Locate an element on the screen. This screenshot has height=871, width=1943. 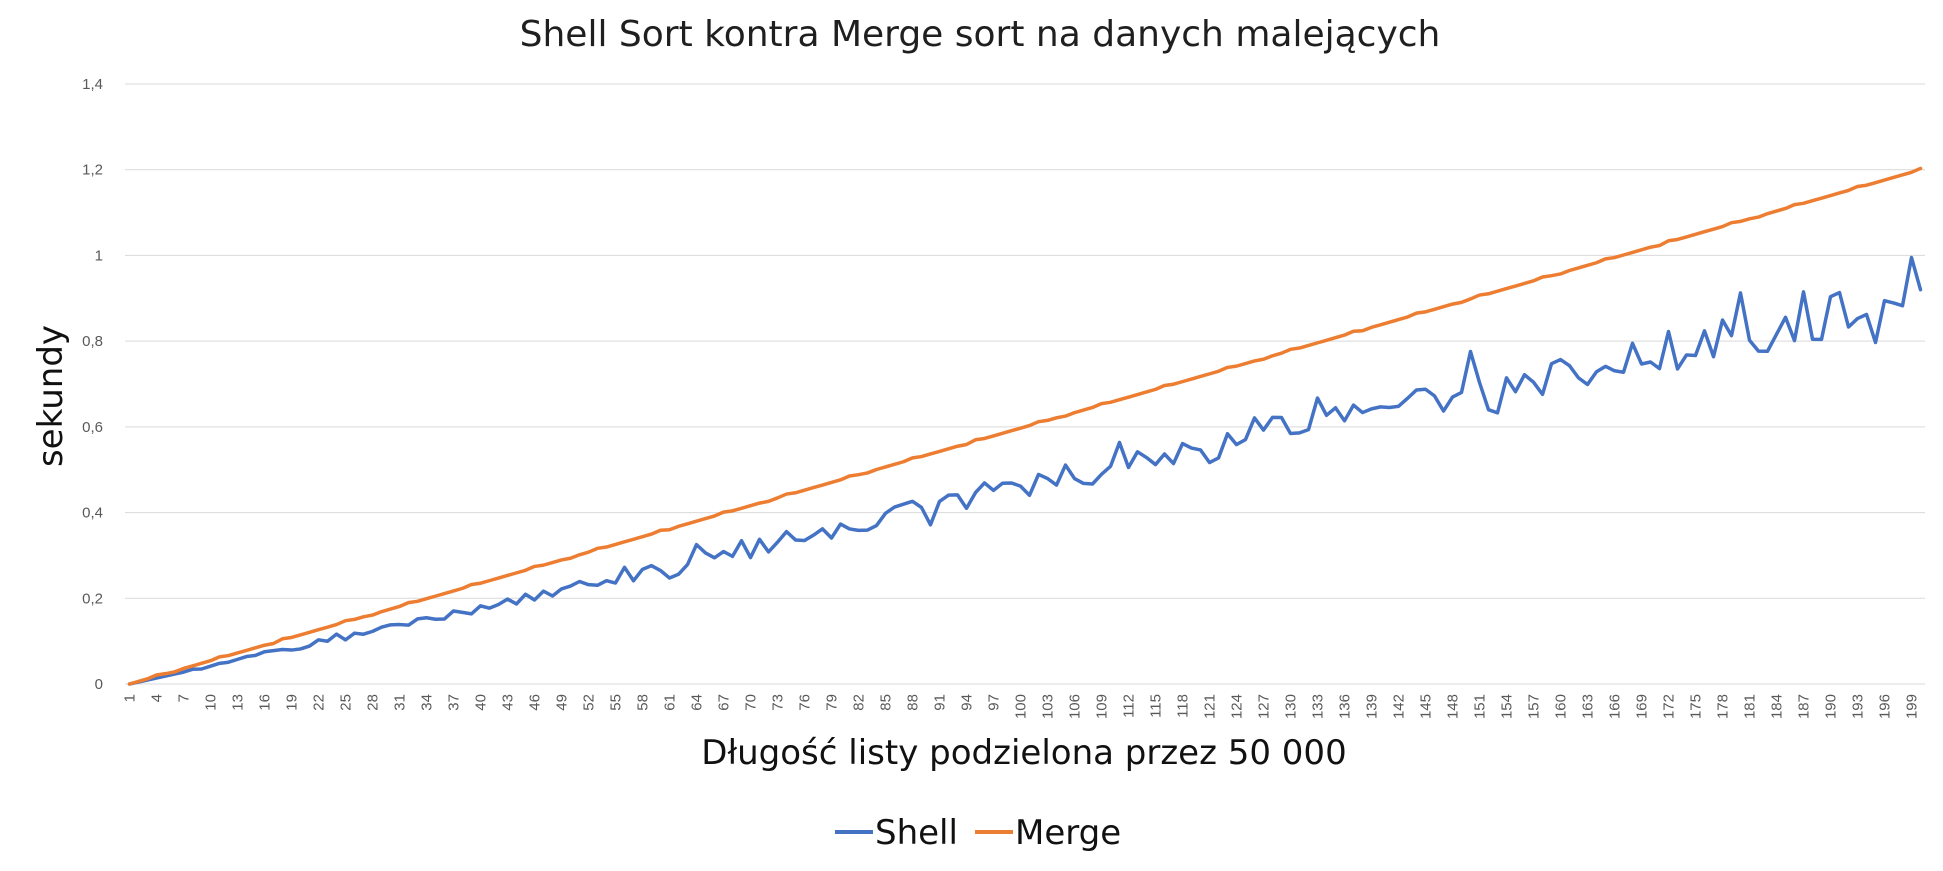
x-tick-label: 91 is located at coordinates (940, 702).